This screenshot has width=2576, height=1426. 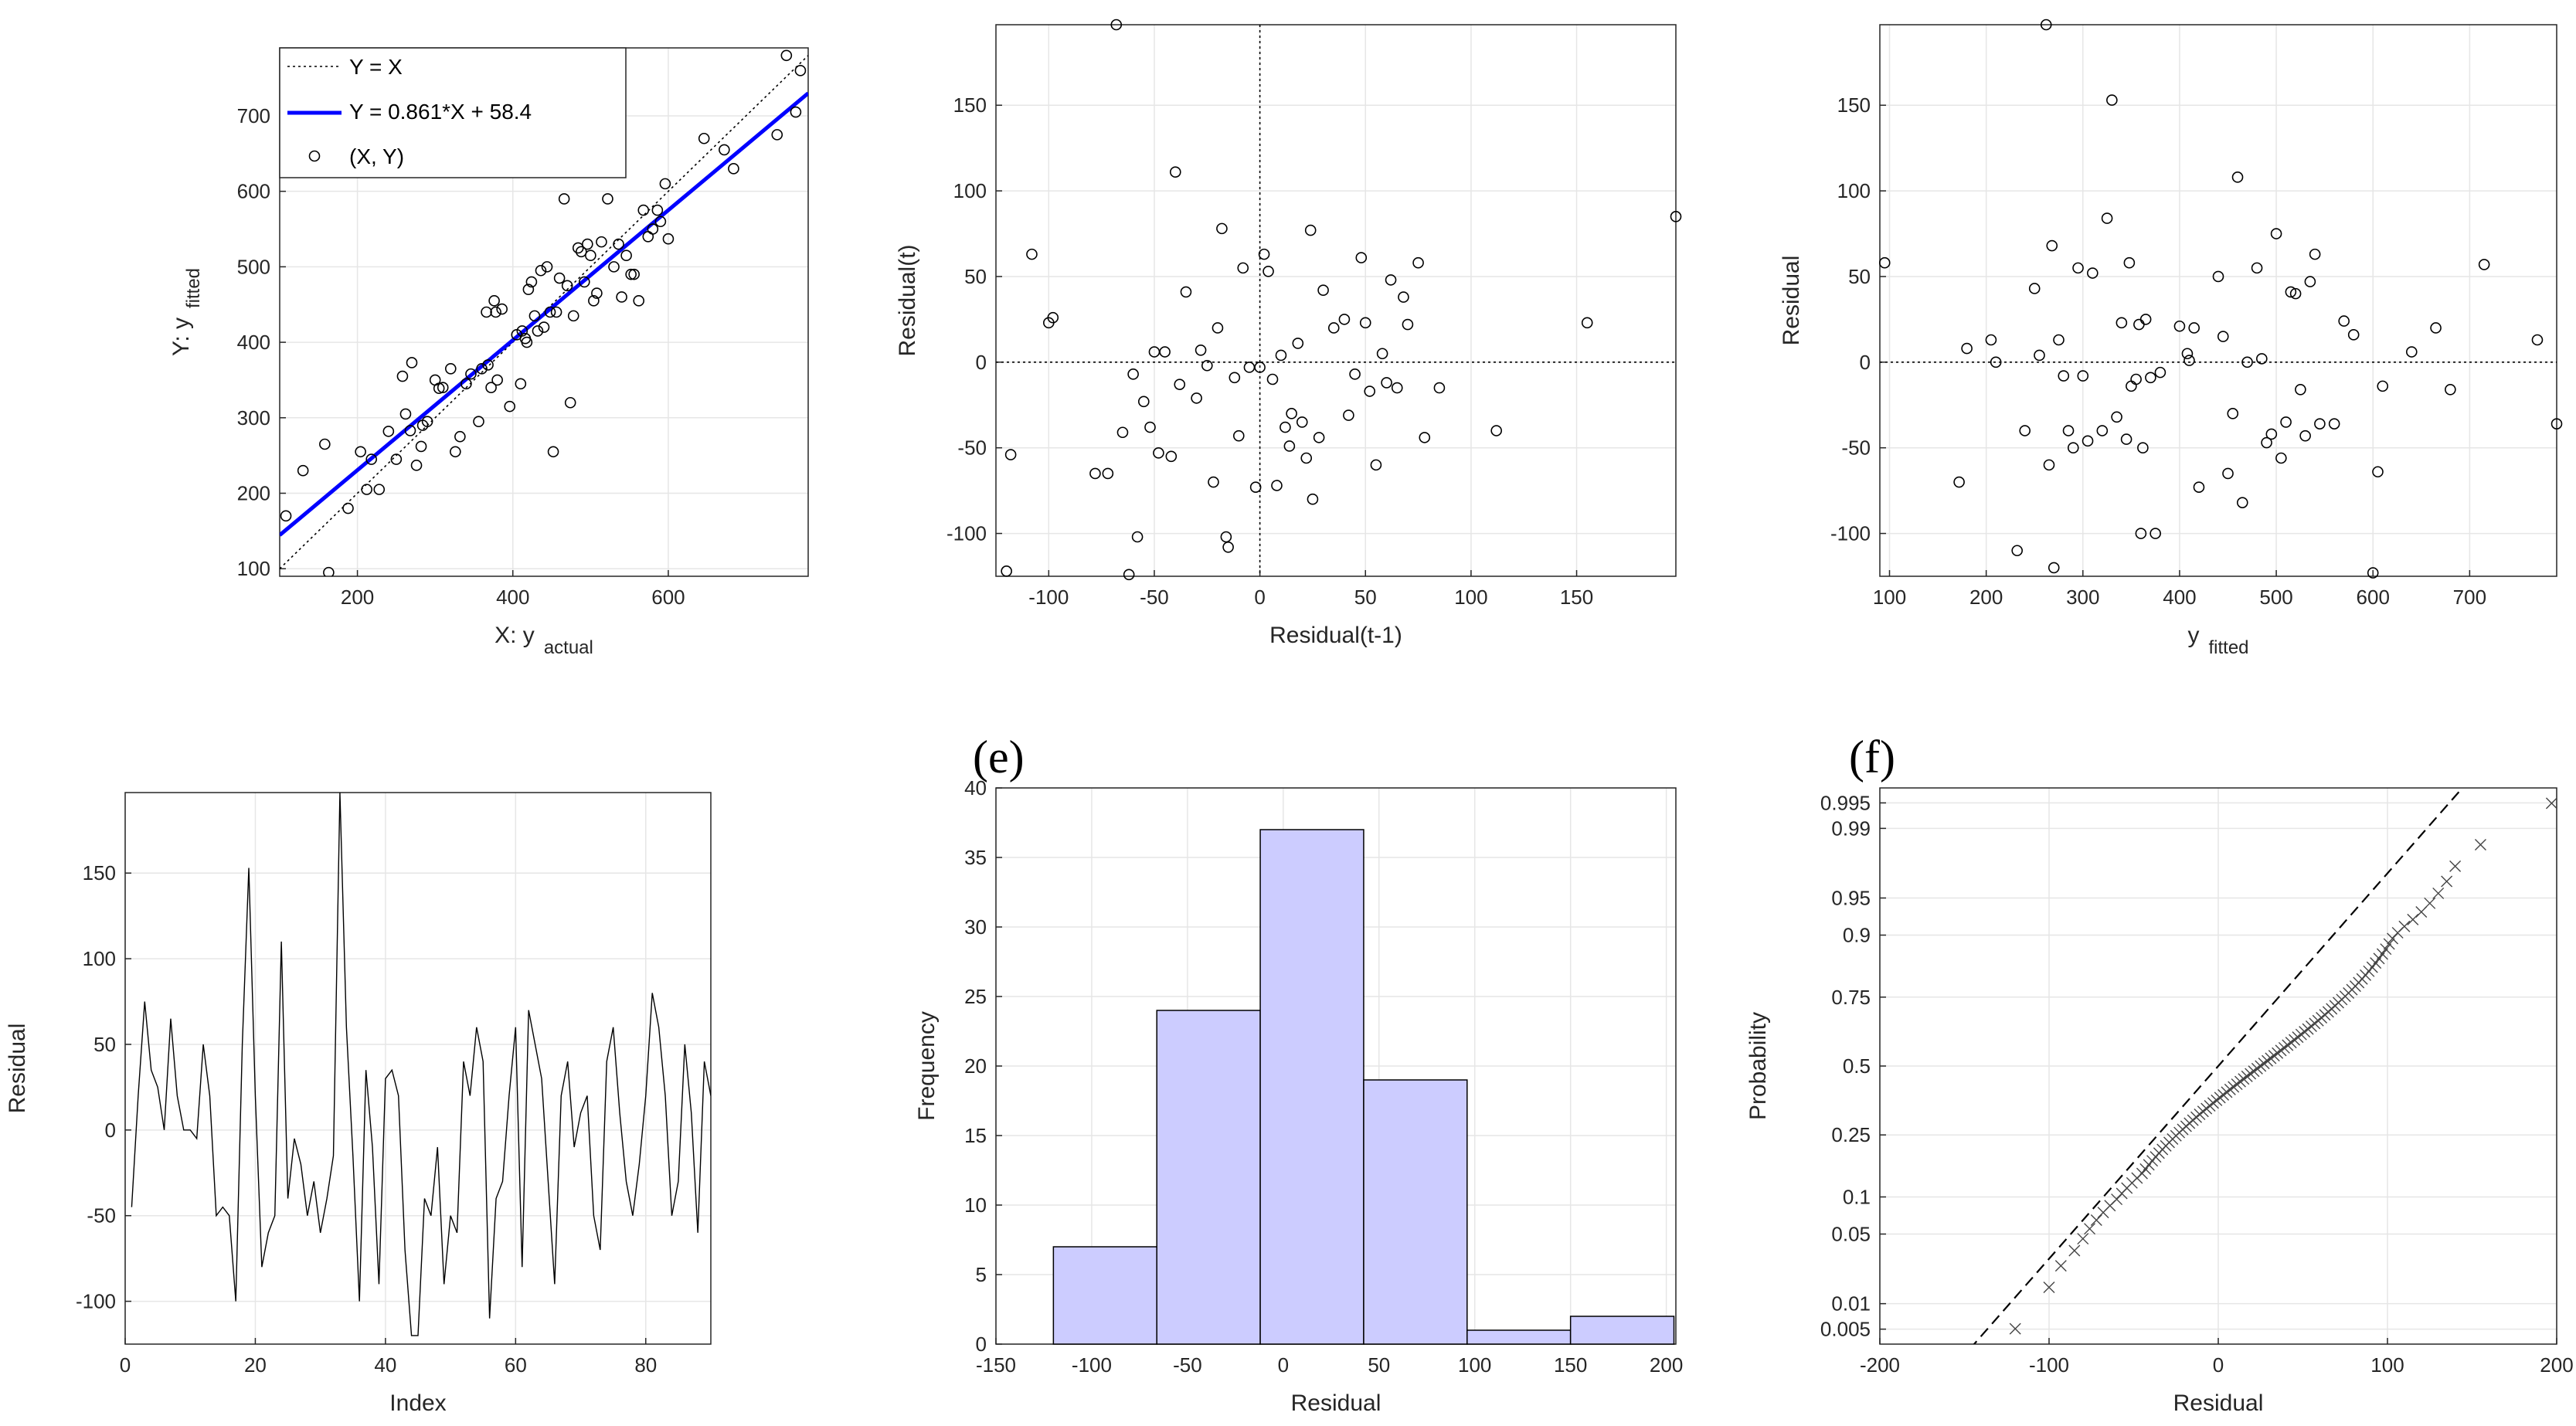 What do you see at coordinates (1154, 597) in the screenshot?
I see `x-tick-label: -50` at bounding box center [1154, 597].